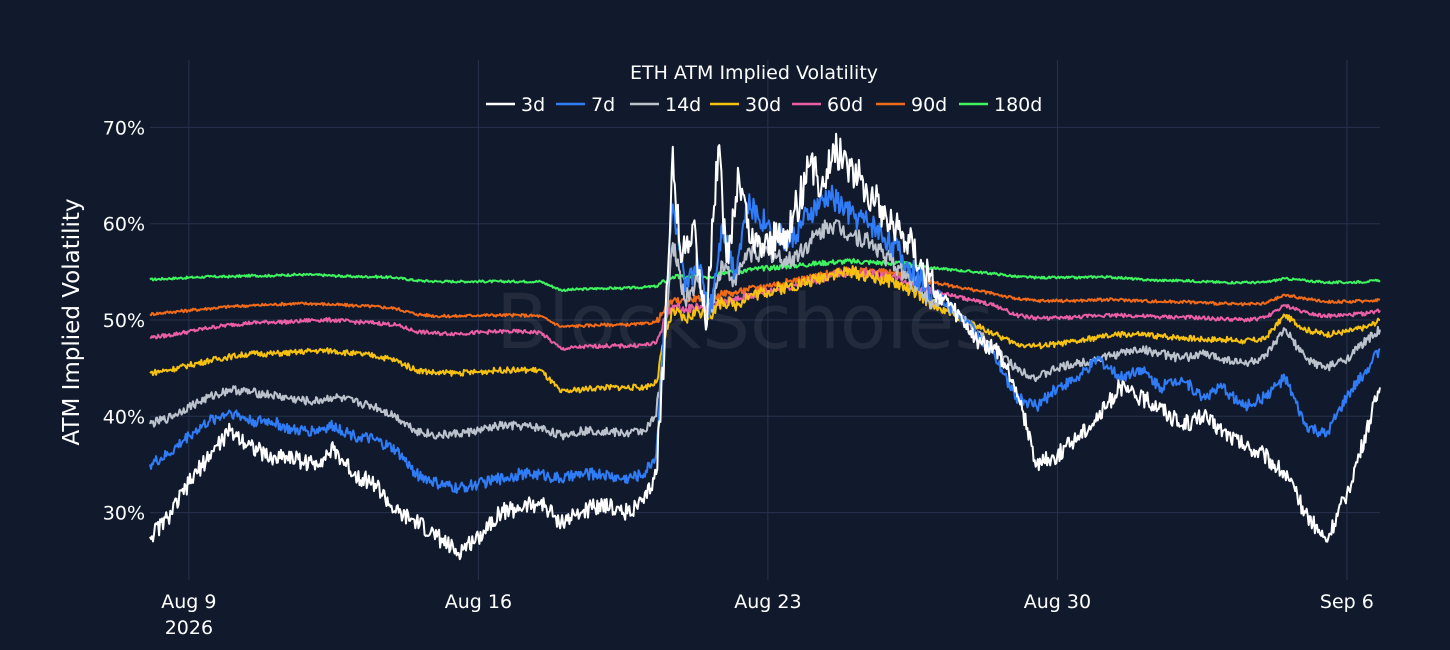 The image size is (1450, 650). I want to click on legend-item-30d: 30d, so click(745, 105).